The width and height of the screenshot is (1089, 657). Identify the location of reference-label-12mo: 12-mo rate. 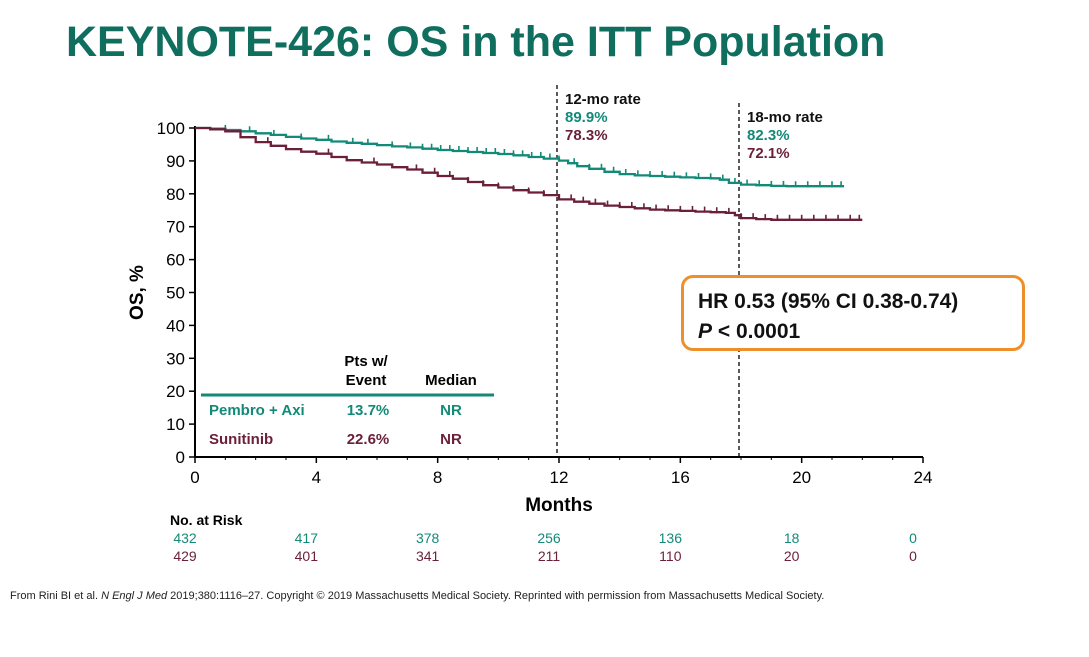
(603, 99).